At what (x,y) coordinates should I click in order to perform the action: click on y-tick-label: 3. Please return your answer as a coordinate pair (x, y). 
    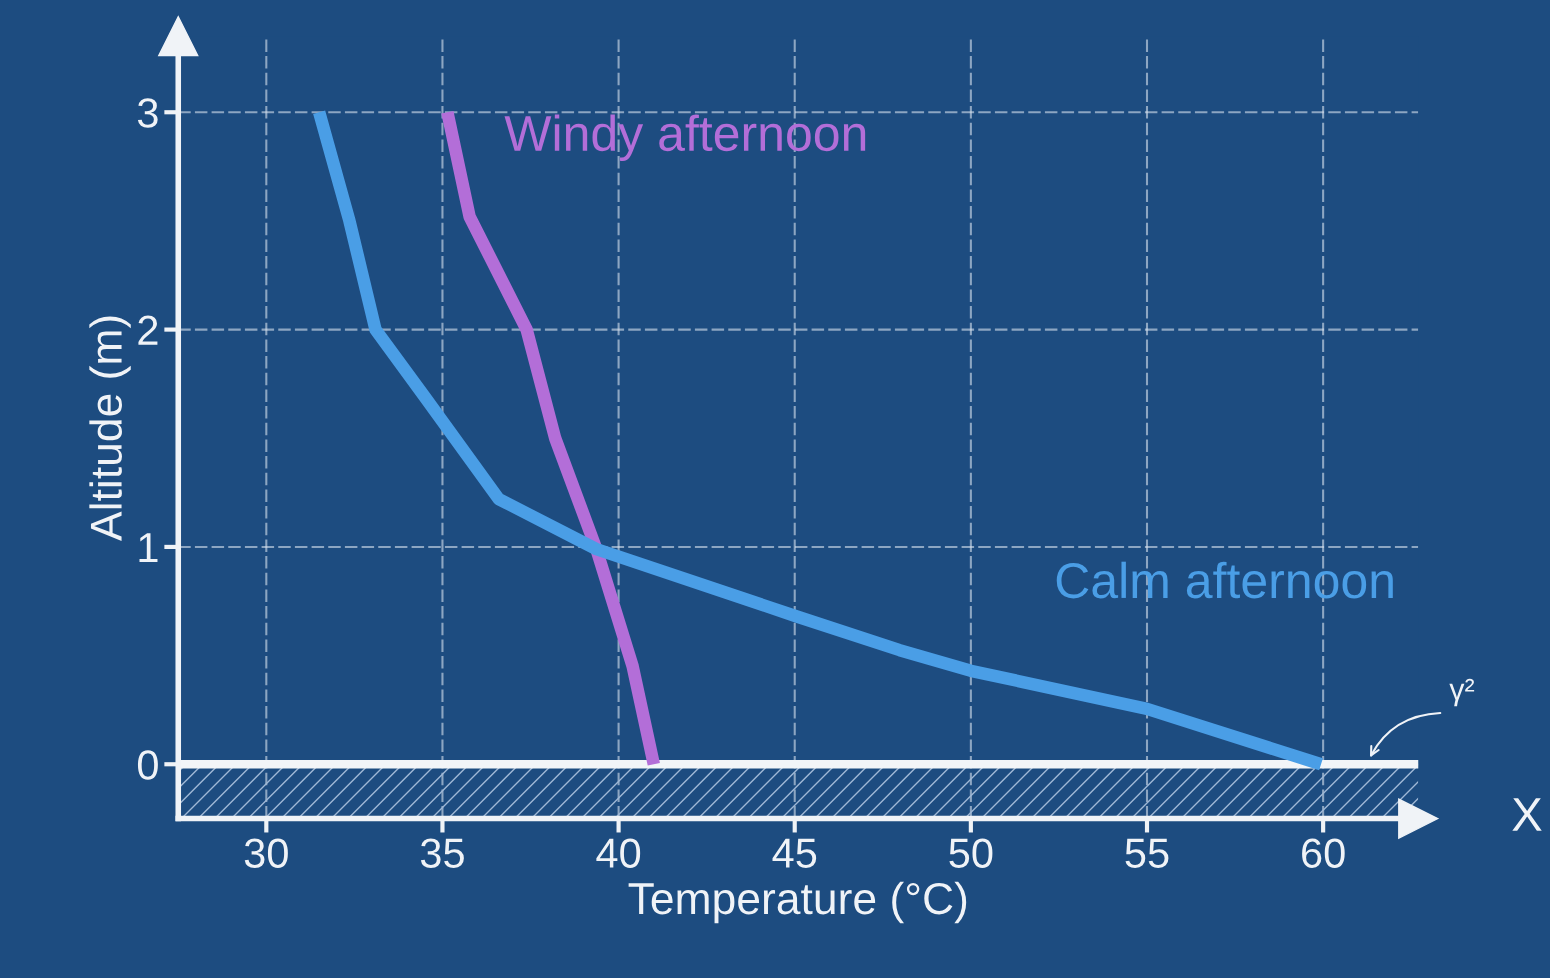
    Looking at the image, I should click on (147, 113).